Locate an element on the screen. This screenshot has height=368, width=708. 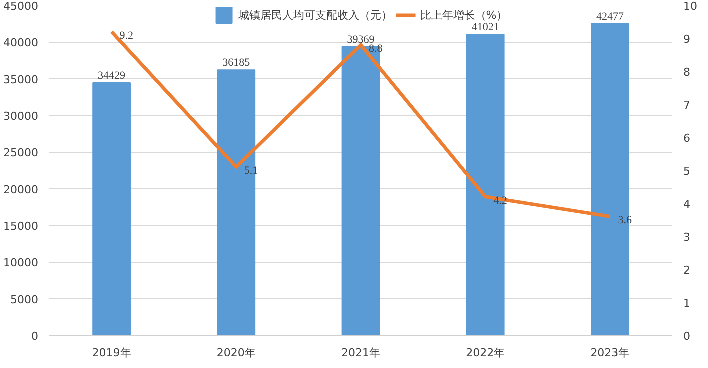
y2-tick-label: 4 is located at coordinates (687, 204).